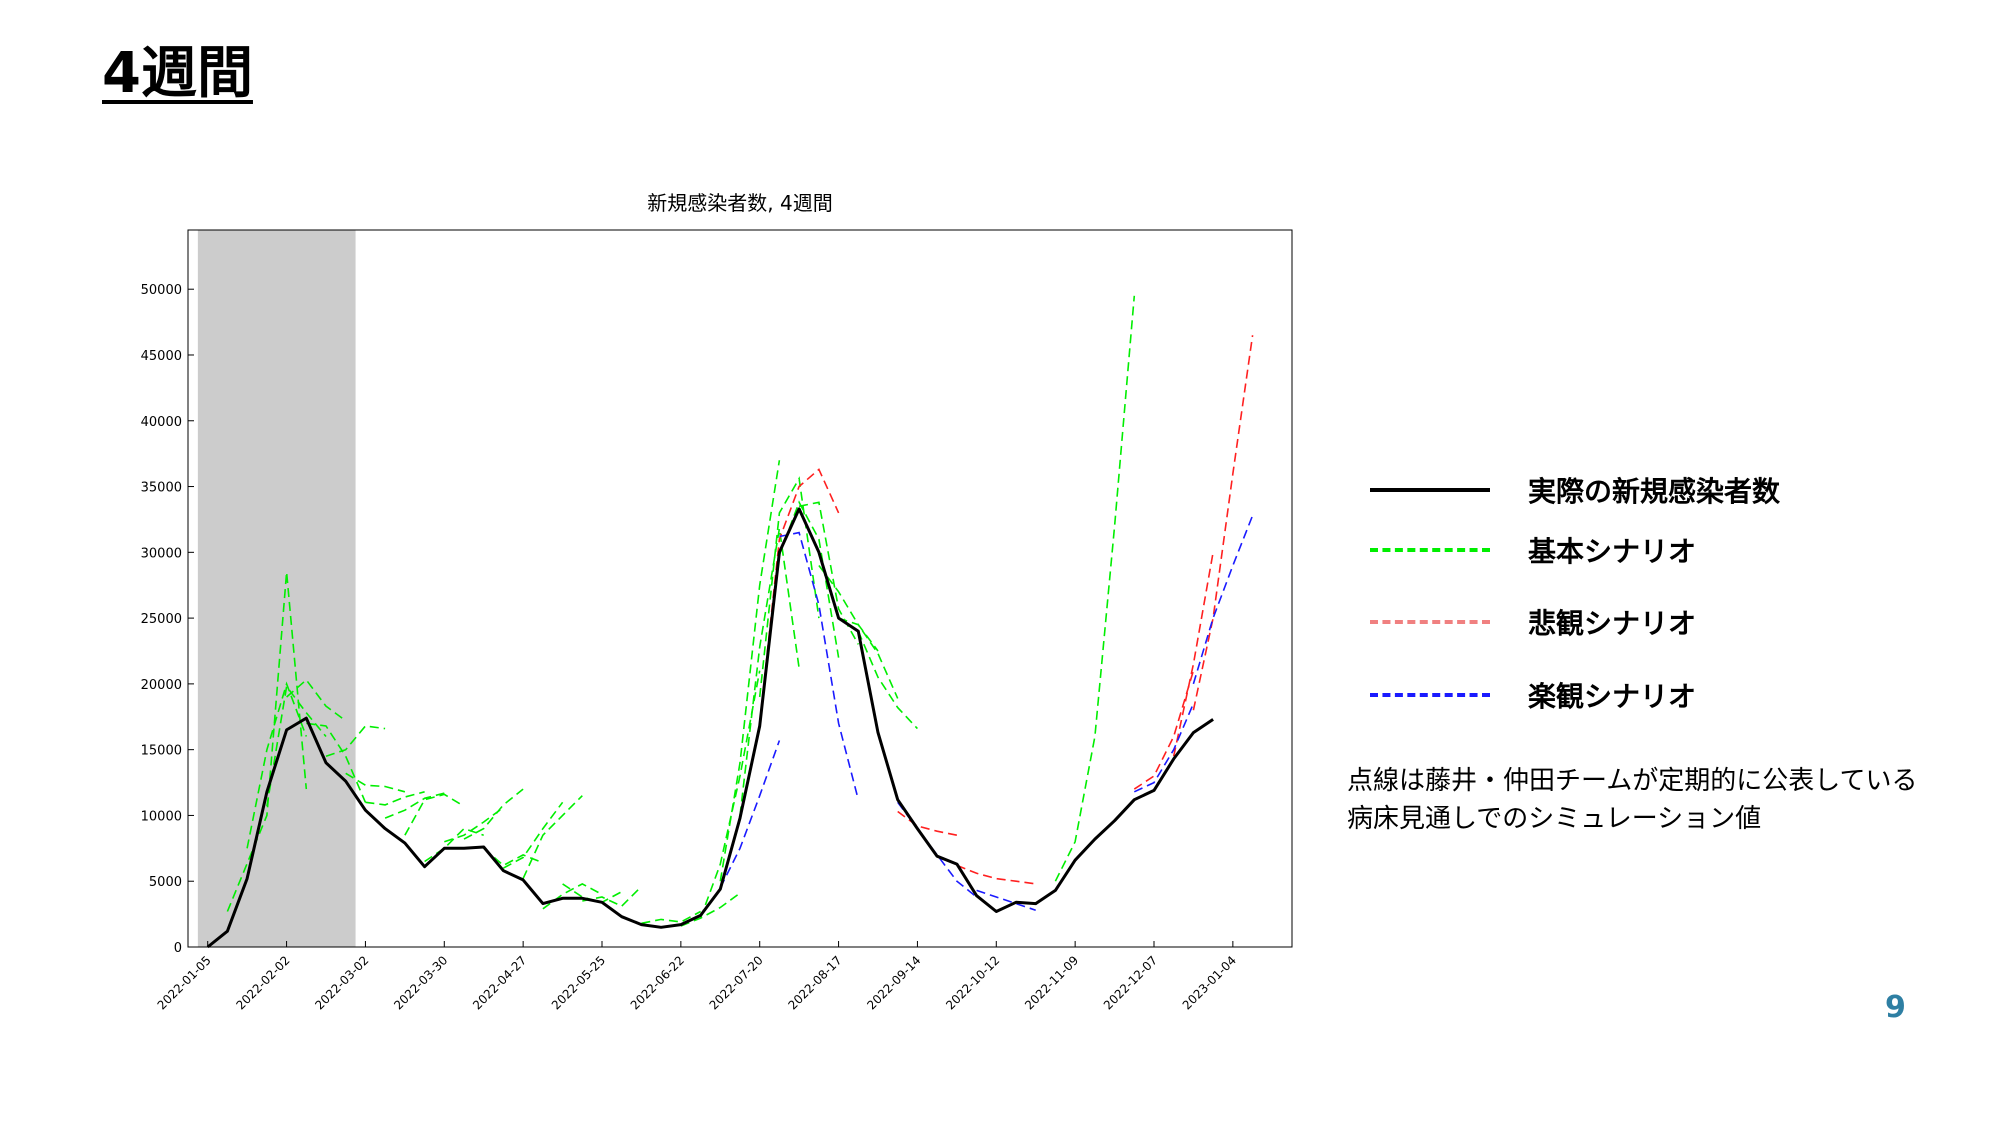  What do you see at coordinates (657, 982) in the screenshot?
I see `x-tick-label: 2022-06-22` at bounding box center [657, 982].